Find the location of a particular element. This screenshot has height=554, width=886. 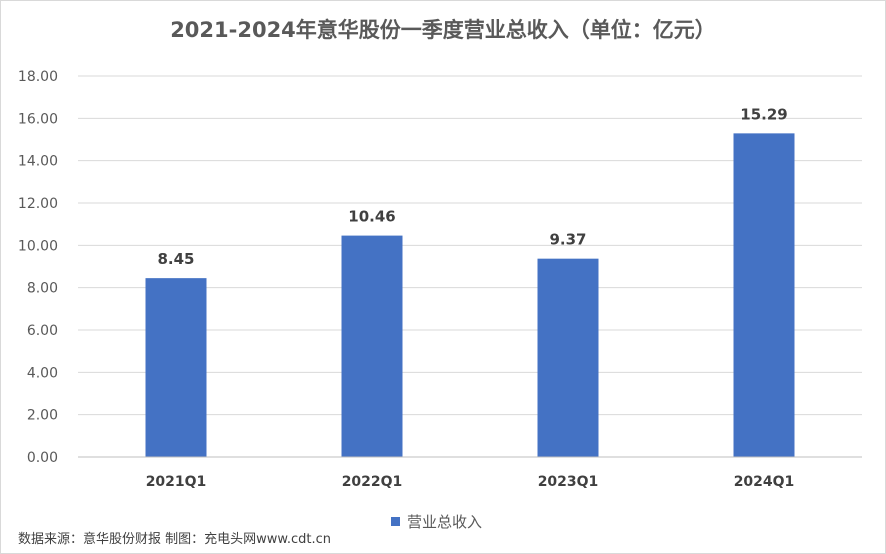

data-label: 15.29 is located at coordinates (763, 114).